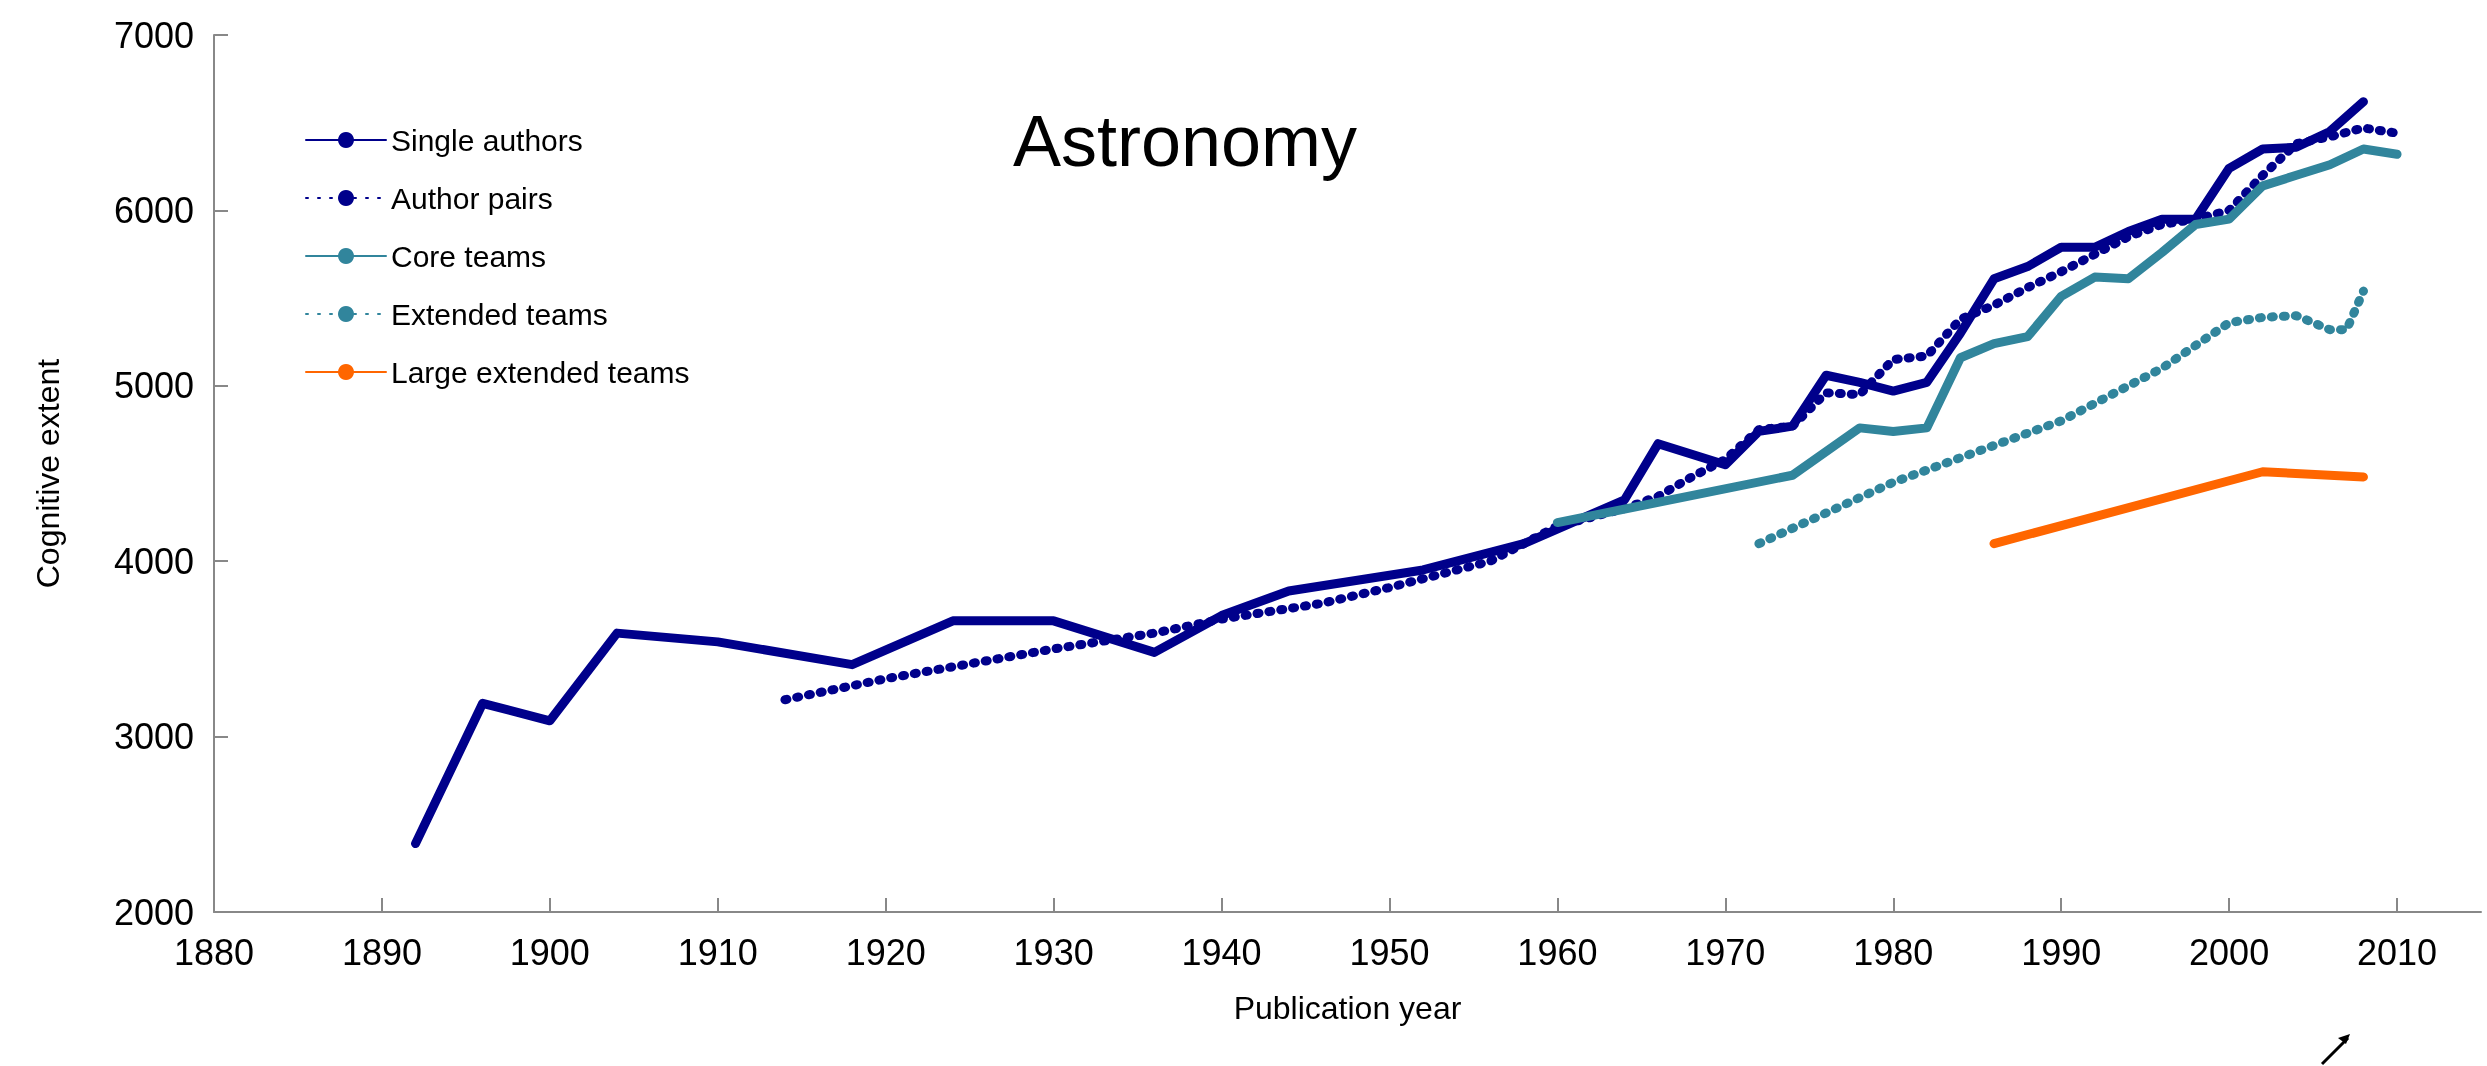 This screenshot has height=1066, width=2487. Describe the element at coordinates (153, 386) in the screenshot. I see `y-tick-label: 5000` at that location.